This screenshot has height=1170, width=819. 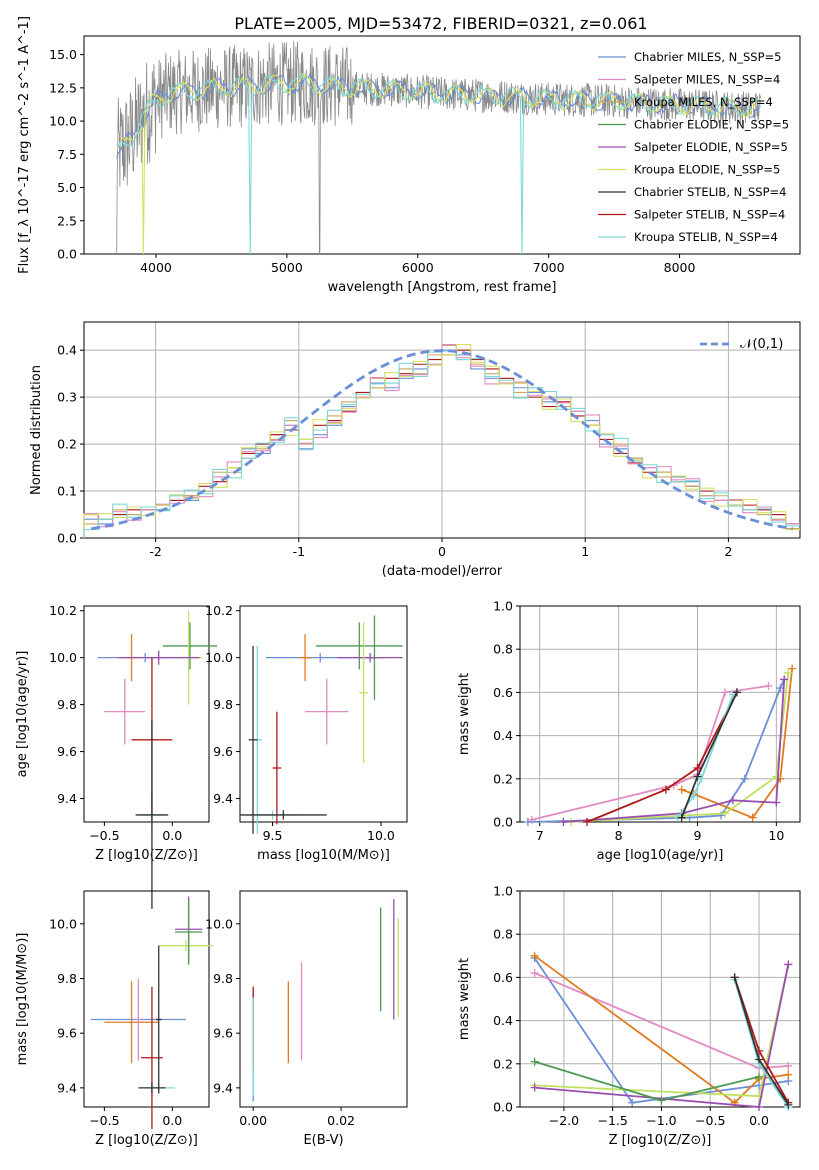 I want to click on mass_vs_EBV-ytick-label: 9.4, so click(x=223, y=1087).